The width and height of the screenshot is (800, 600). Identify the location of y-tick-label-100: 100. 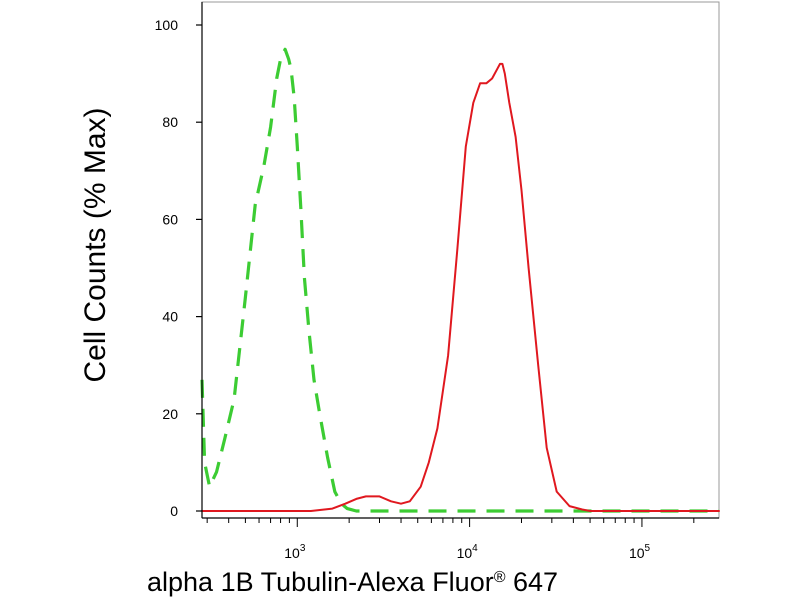
(167, 25).